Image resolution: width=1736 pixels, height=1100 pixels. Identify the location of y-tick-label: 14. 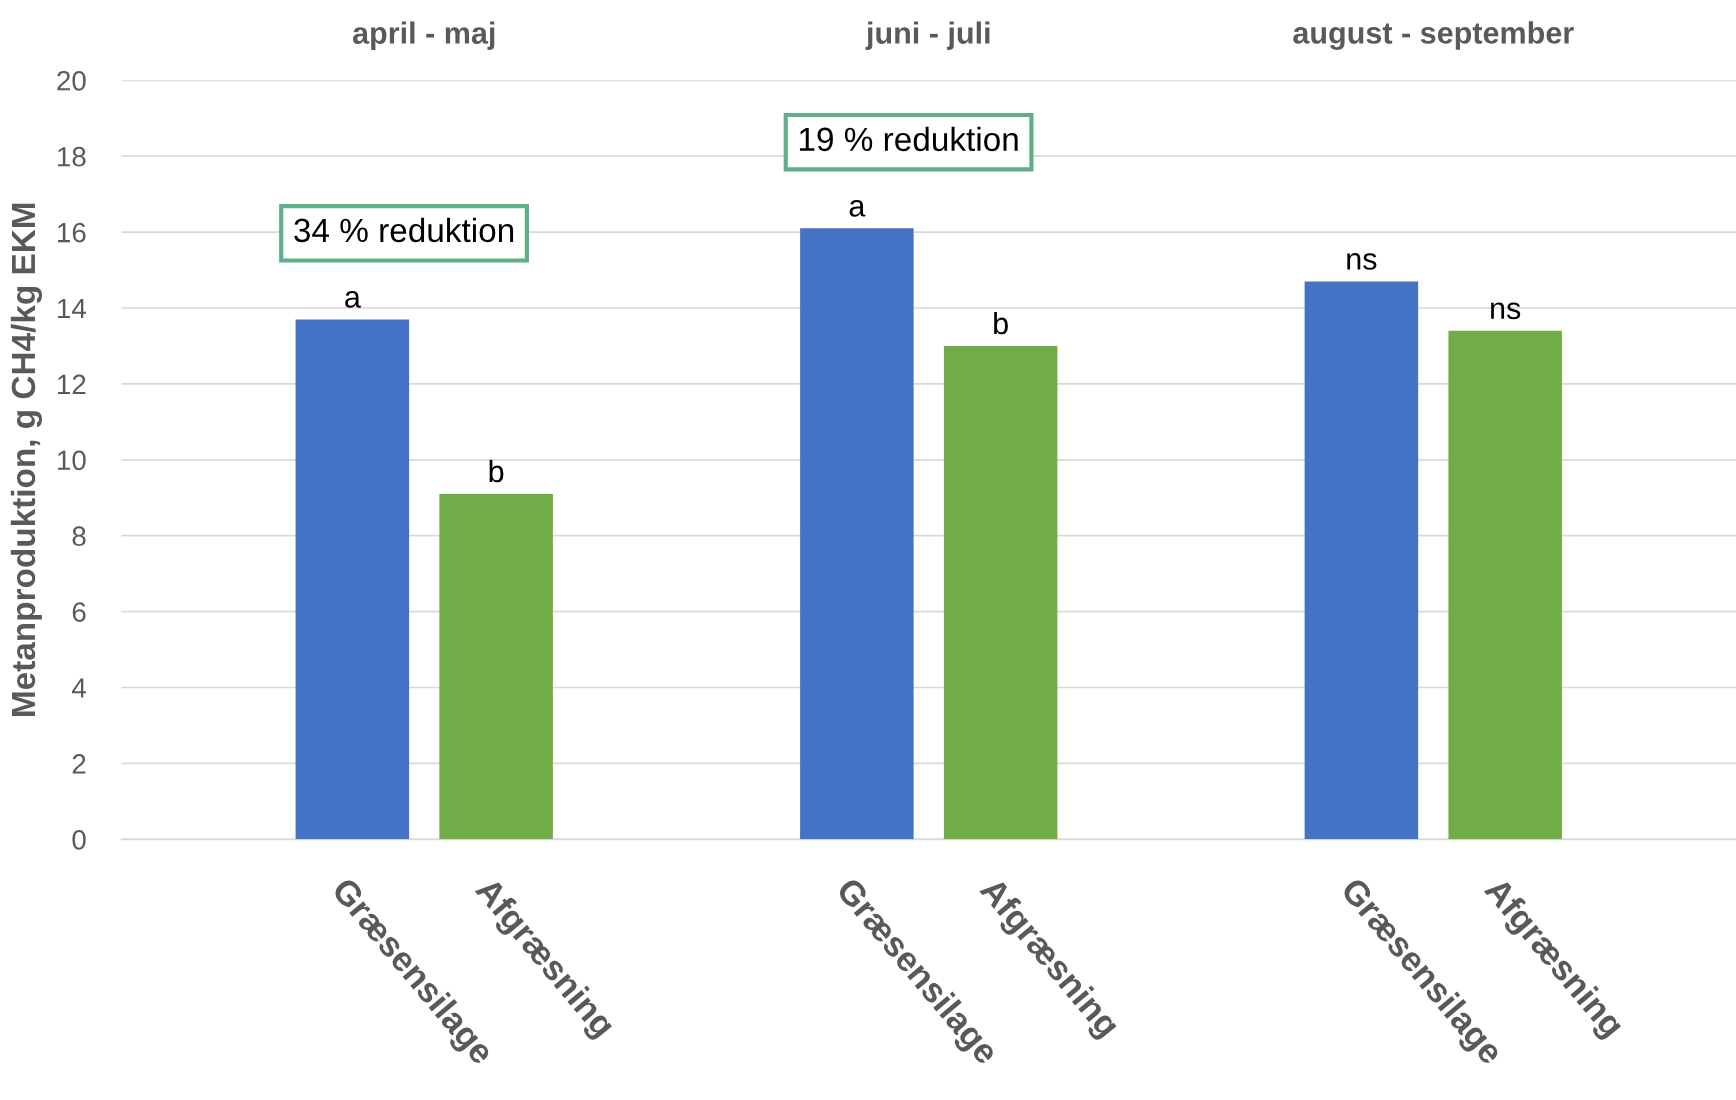
(72, 308).